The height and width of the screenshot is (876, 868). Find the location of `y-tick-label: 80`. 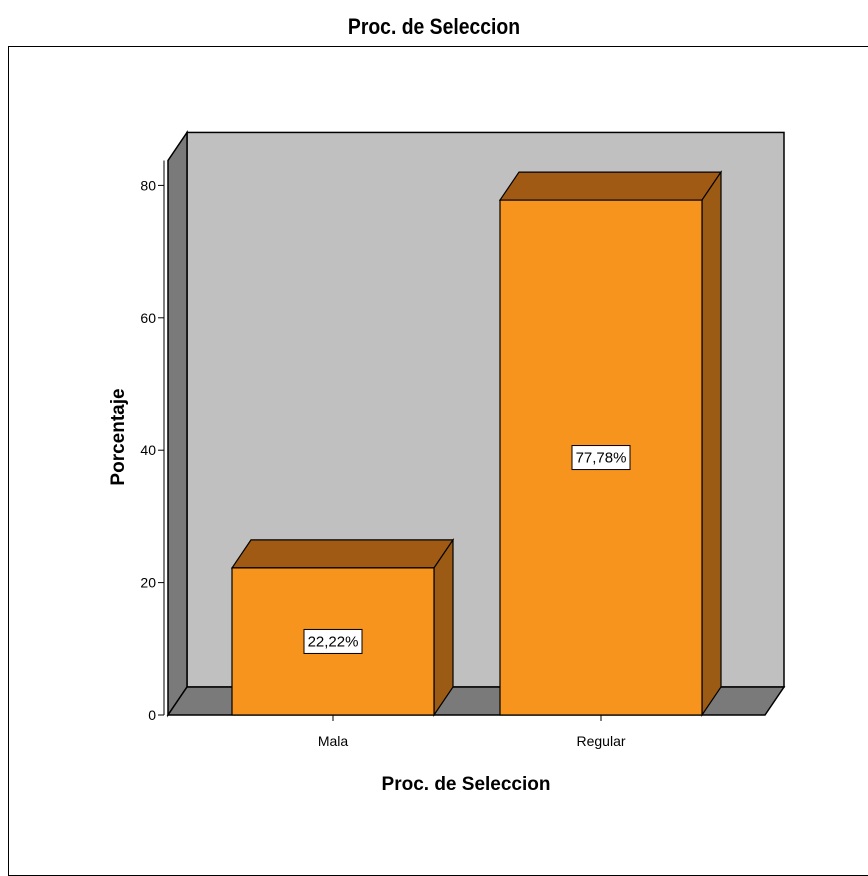

y-tick-label: 80 is located at coordinates (148, 185).